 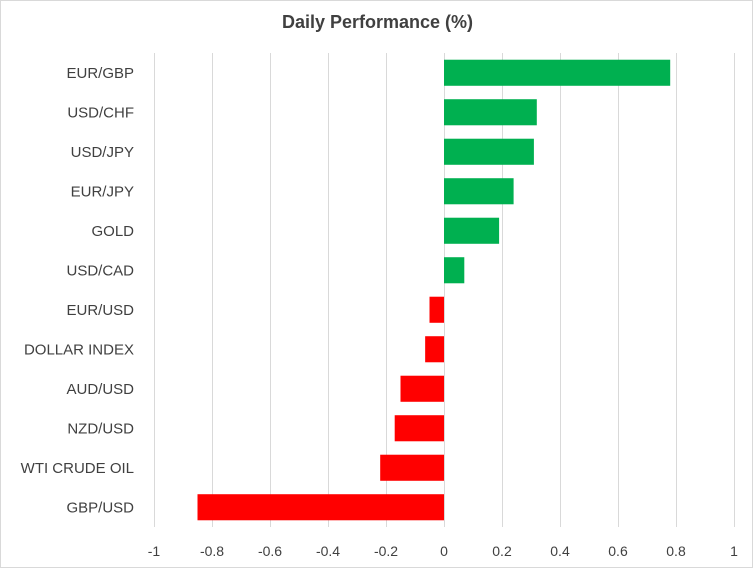 I want to click on x-tick-label: 0.4, so click(x=560, y=551).